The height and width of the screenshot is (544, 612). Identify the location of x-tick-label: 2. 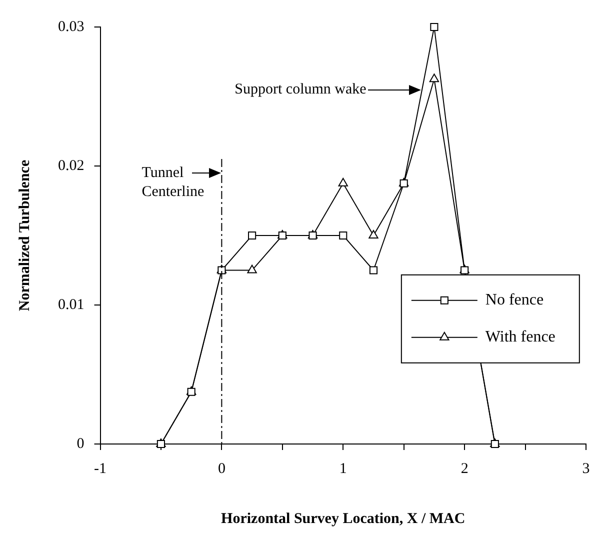
(464, 468).